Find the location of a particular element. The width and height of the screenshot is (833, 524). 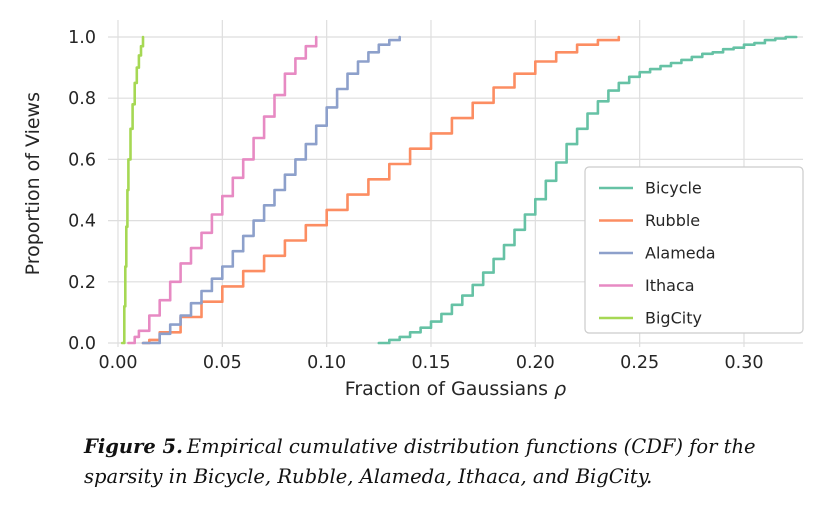

y-tick-label: 0.4 is located at coordinates (82, 222).